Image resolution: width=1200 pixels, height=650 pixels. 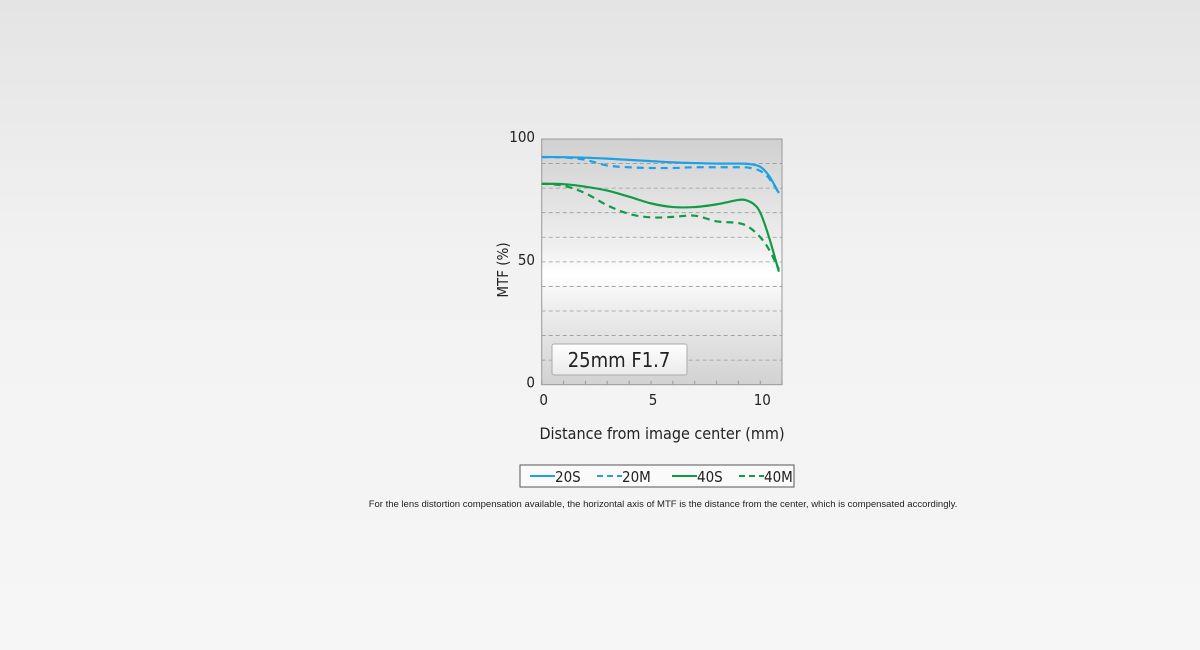 What do you see at coordinates (661, 433) in the screenshot?
I see `x-axis-label: Distance from image center (mm)` at bounding box center [661, 433].